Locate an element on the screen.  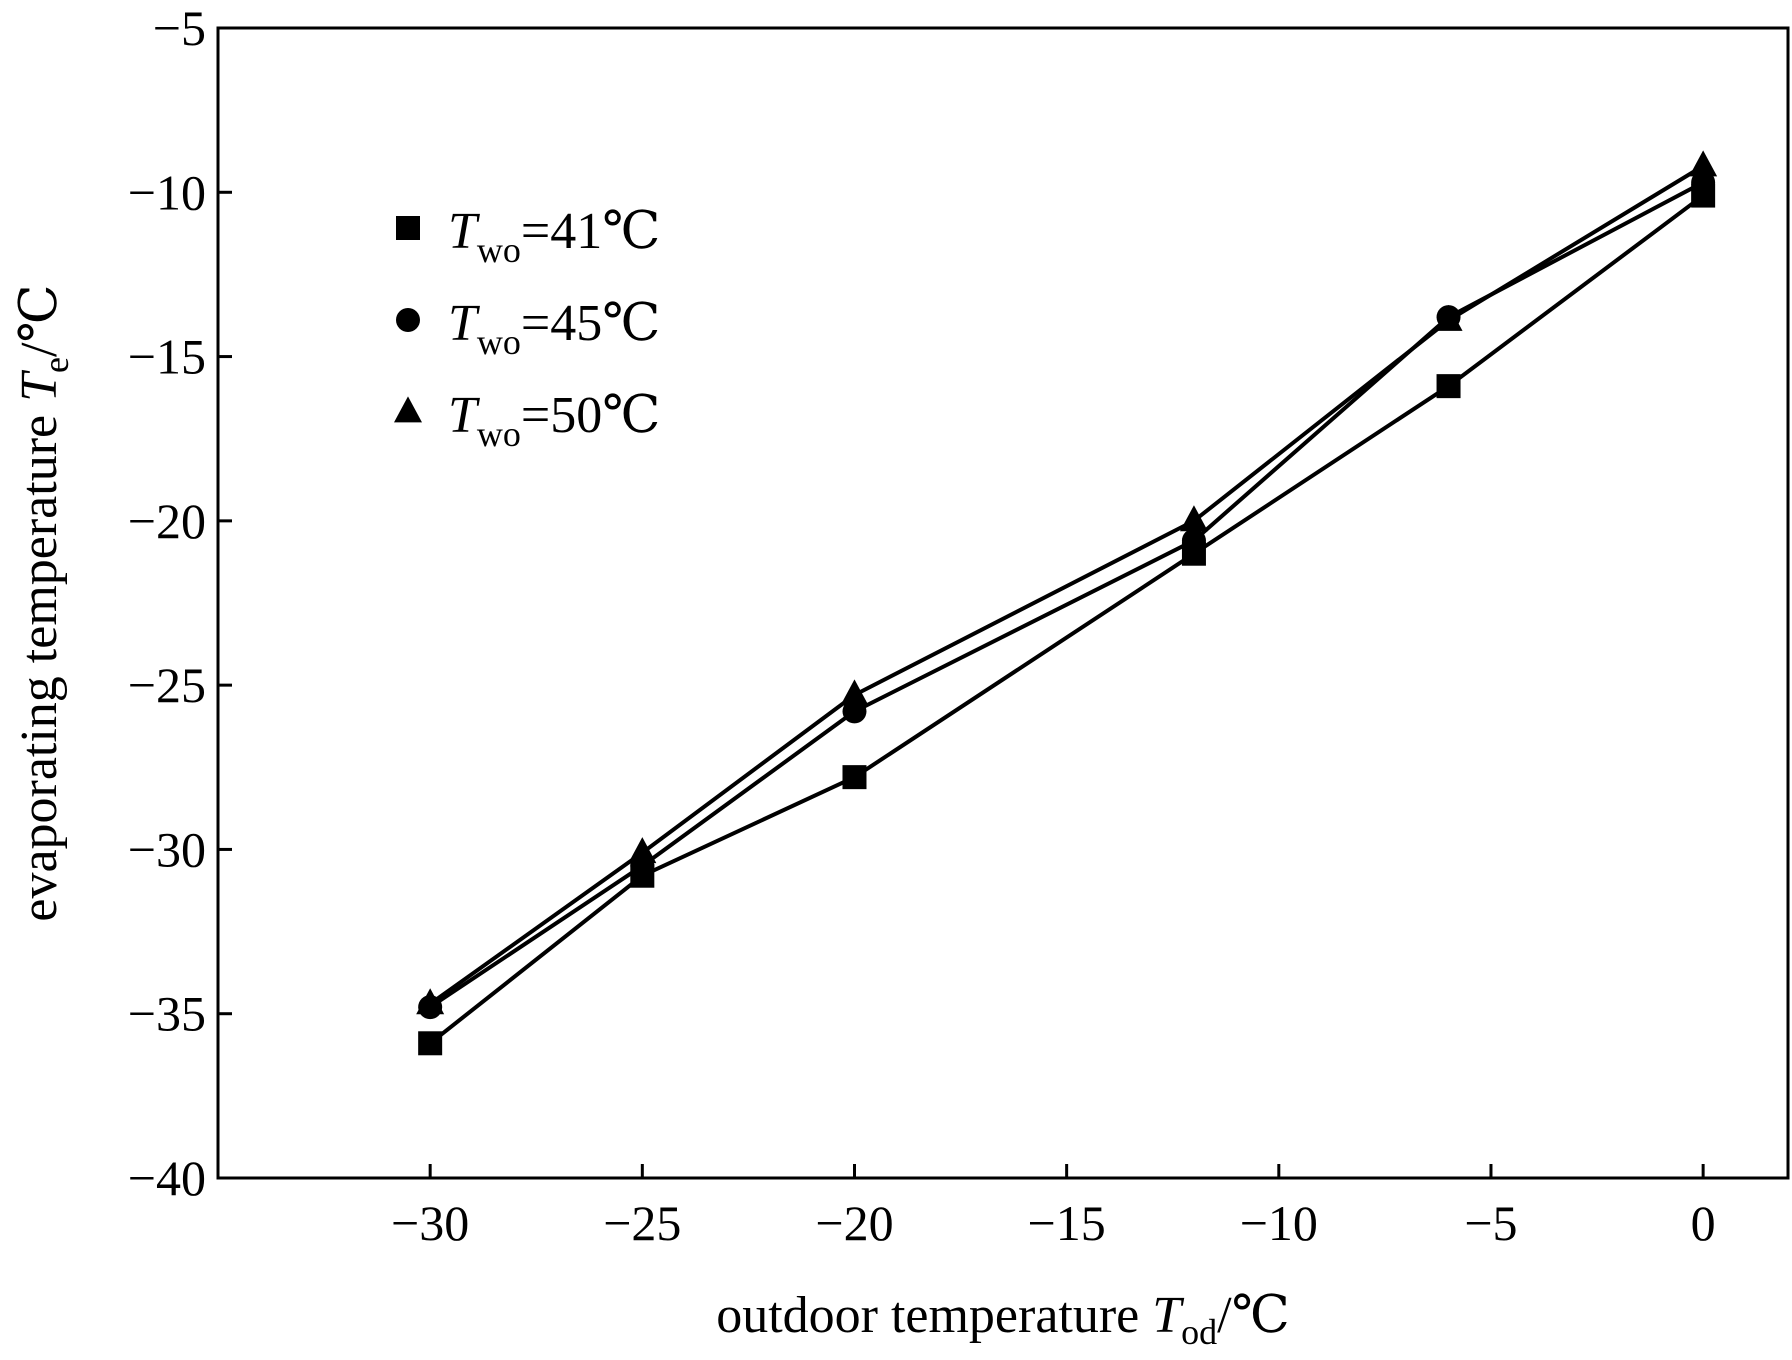
legend-marker-circle is located at coordinates (408, 320).